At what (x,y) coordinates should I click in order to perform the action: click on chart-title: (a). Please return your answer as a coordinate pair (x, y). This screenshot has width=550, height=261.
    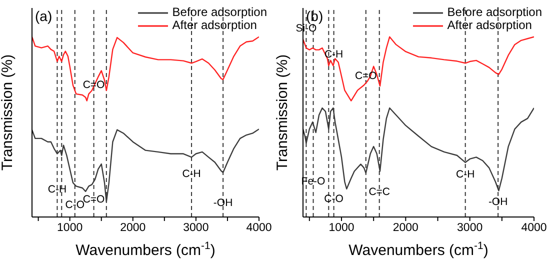
    Looking at the image, I should click on (43, 16).